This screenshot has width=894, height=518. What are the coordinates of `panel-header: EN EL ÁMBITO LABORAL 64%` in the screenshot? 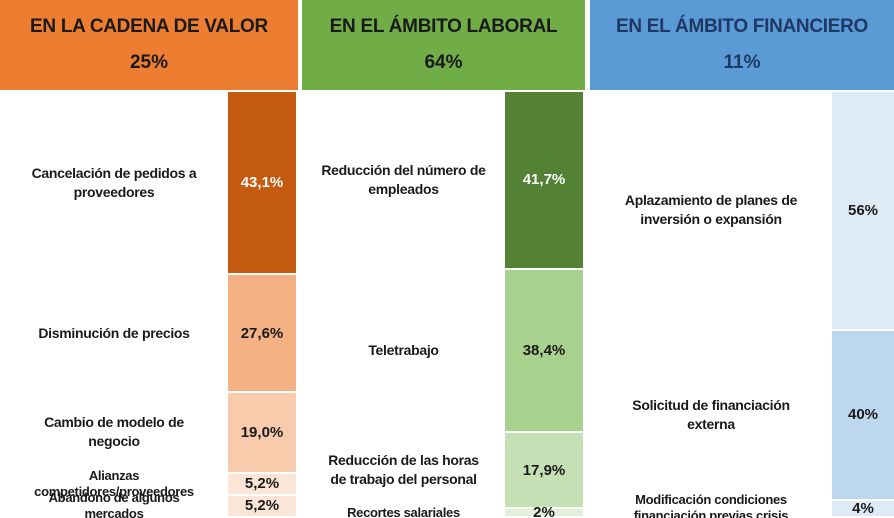 It's located at (443, 45).